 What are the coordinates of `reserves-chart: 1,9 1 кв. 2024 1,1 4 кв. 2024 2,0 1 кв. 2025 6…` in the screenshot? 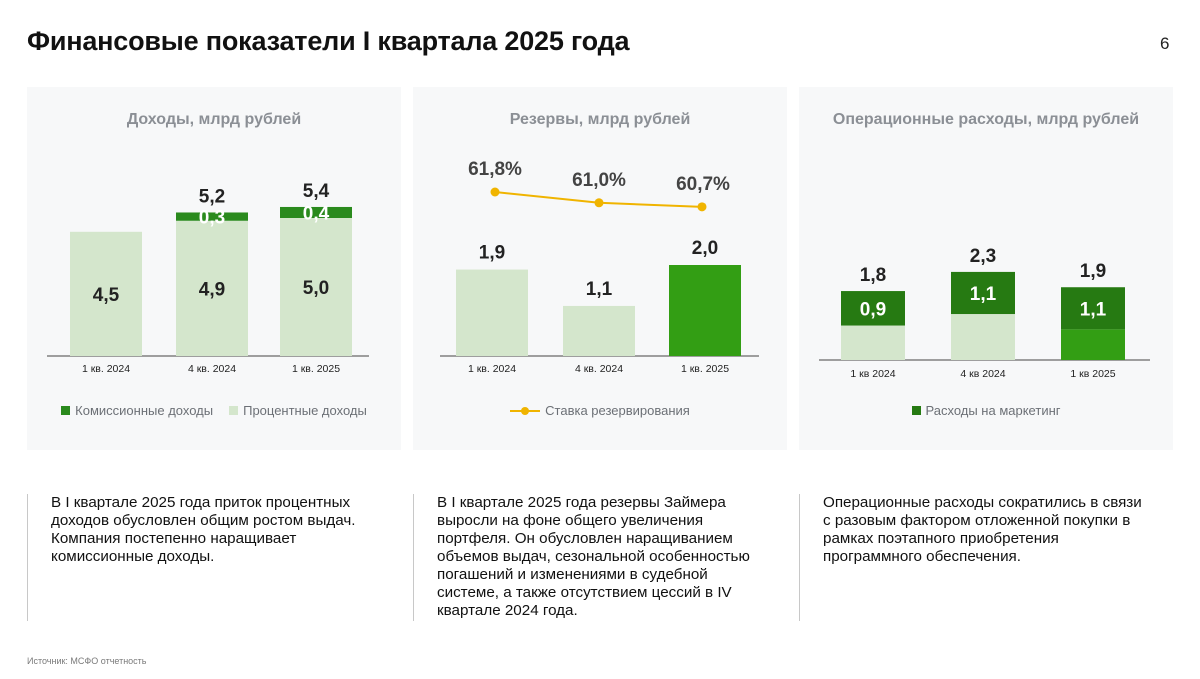 It's located at (599, 267).